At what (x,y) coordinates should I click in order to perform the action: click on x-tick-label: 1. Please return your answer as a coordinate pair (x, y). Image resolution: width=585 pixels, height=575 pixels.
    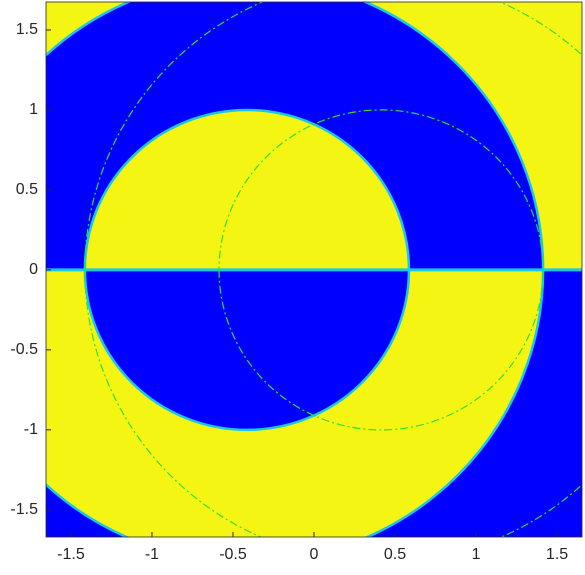
    Looking at the image, I should click on (476, 554).